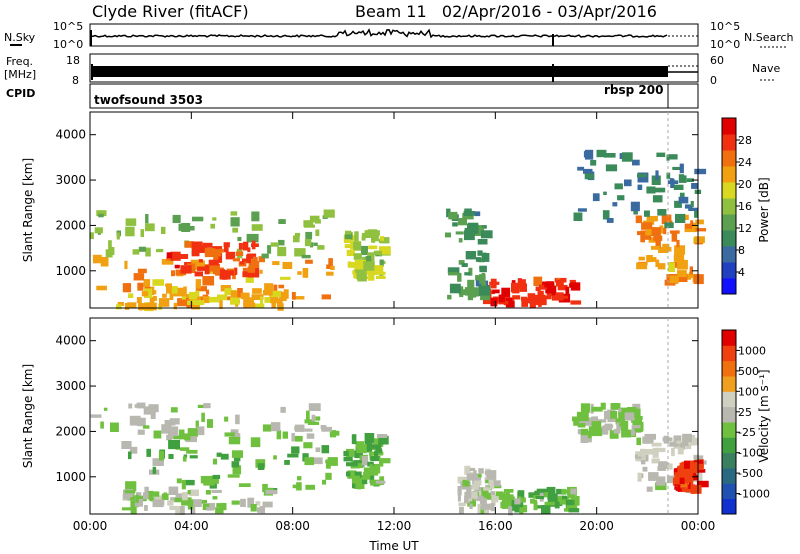 The height and width of the screenshot is (554, 800). Describe the element at coordinates (68, 44) in the screenshot. I see `nsky-tick-bottom: 10^0` at that location.